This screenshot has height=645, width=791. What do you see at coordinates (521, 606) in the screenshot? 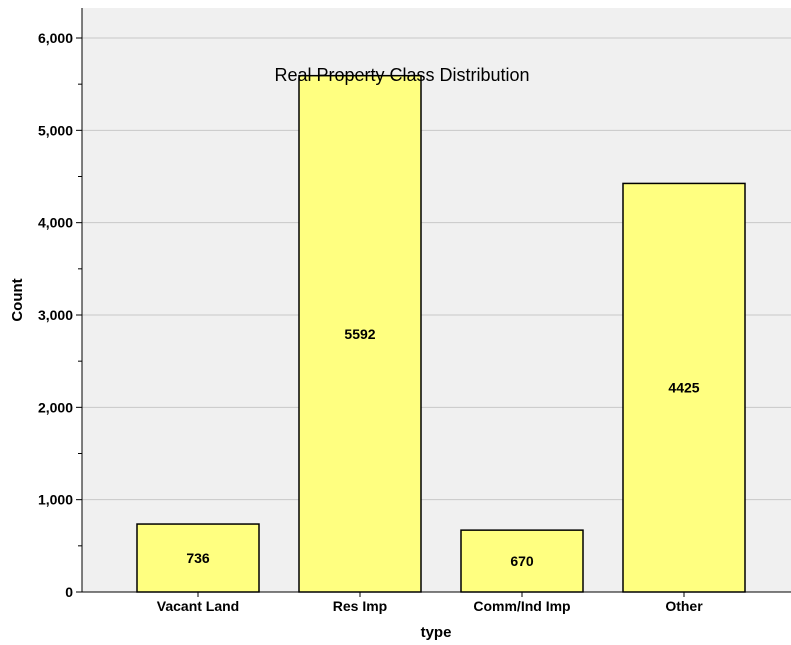
I see `x-tick-label: Comm/Ind Imp` at bounding box center [521, 606].